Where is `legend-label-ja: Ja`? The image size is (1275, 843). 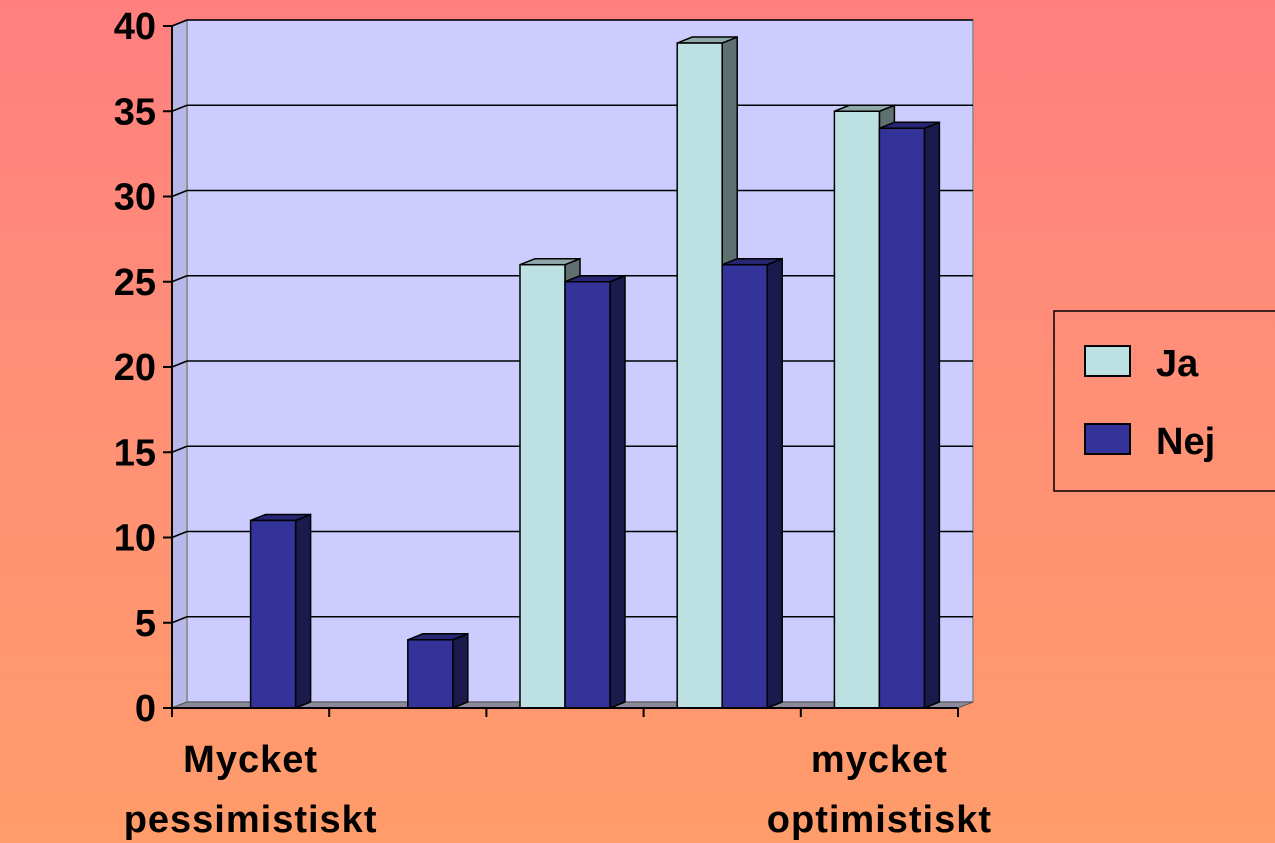 legend-label-ja: Ja is located at coordinates (1177, 364).